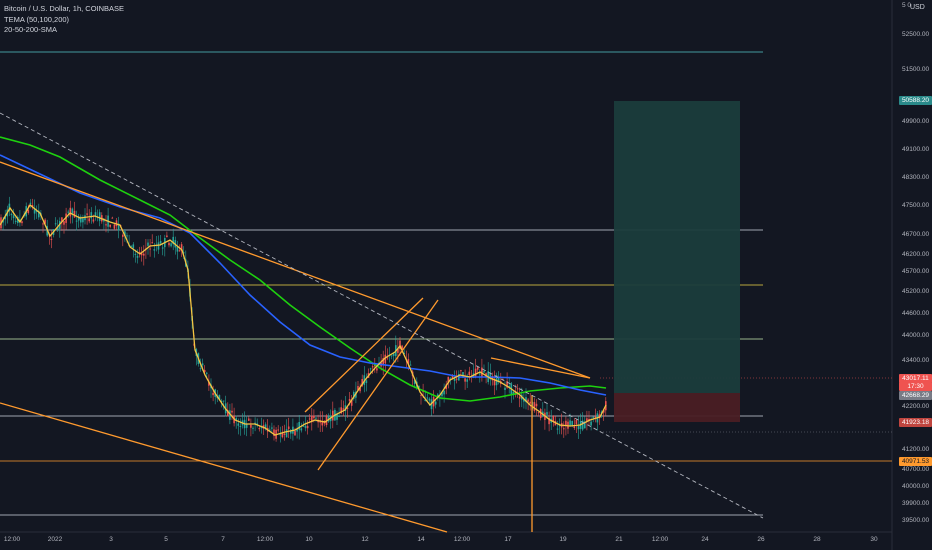 The height and width of the screenshot is (550, 932). Describe the element at coordinates (64, 8) in the screenshot. I see `symbol-title: Bitcoin / U.S. Dollar, 1h, COINBASE` at that location.